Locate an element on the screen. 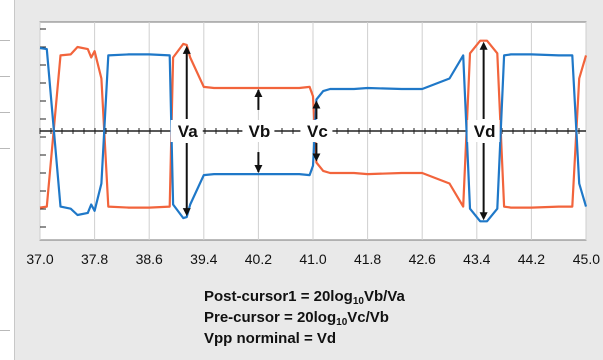 The height and width of the screenshot is (360, 603). x-tick-label: 45.0 is located at coordinates (586, 259).